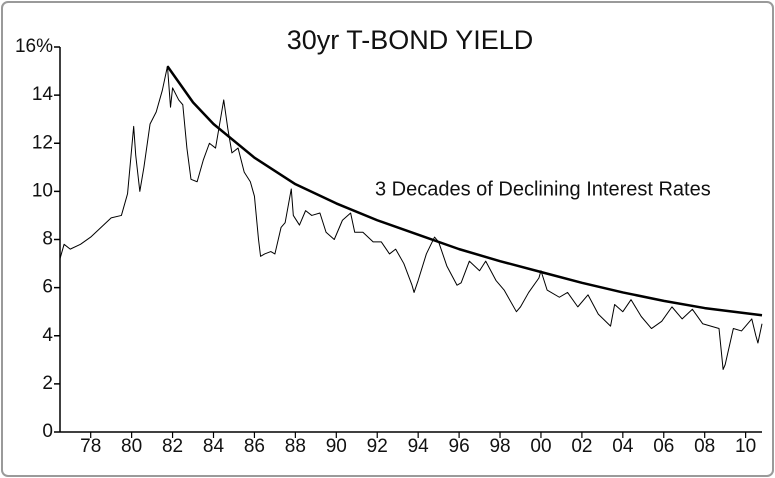 This screenshot has height=478, width=775. Describe the element at coordinates (47, 239) in the screenshot. I see `y-tick-label: 8` at that location.